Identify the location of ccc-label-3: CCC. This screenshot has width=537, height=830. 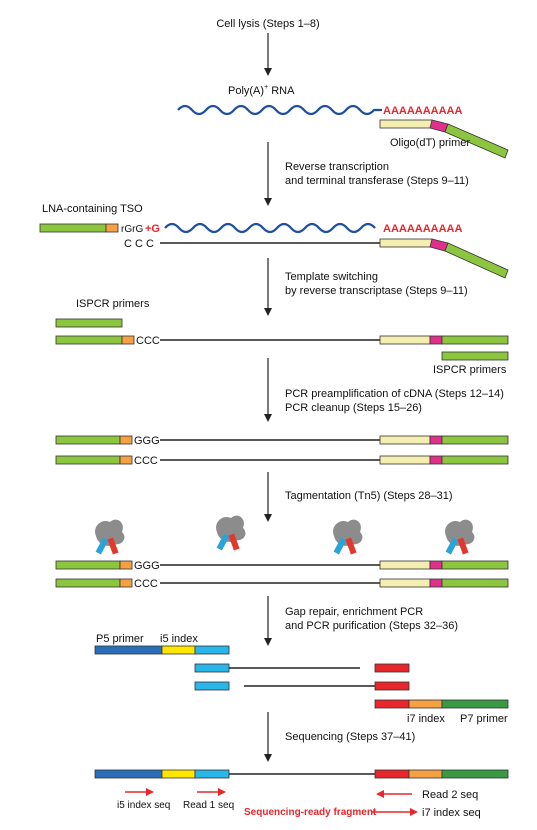
(146, 584).